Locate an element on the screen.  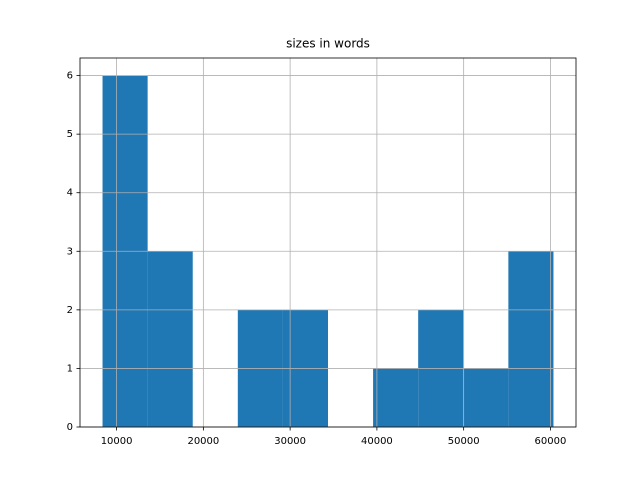
y-tick-label: 2 is located at coordinates (70, 310).